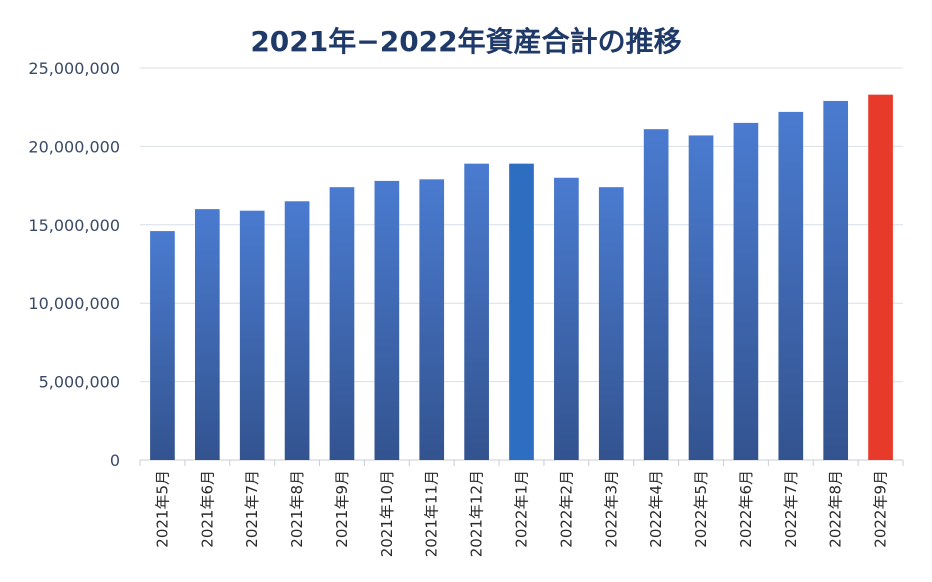 Image resolution: width=932 pixels, height=582 pixels. Describe the element at coordinates (656, 509) in the screenshot. I see `x-tick-label: 2022年4月` at that location.